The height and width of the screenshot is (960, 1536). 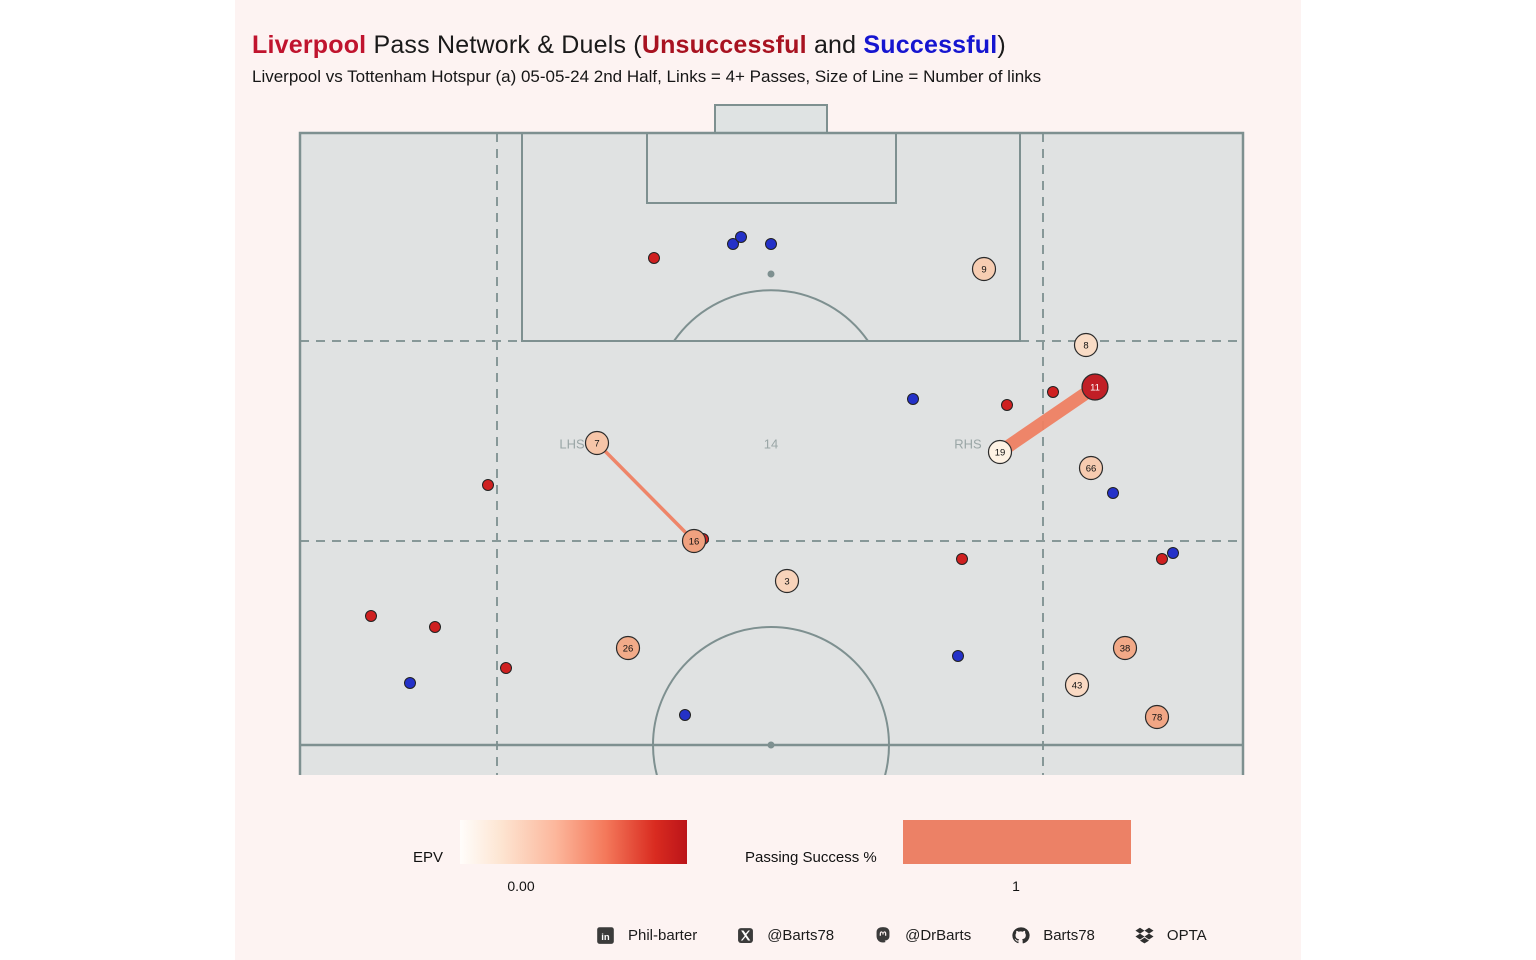 What do you see at coordinates (504, 44) in the screenshot?
I see `title-mid: Pass Network & Duels (` at bounding box center [504, 44].